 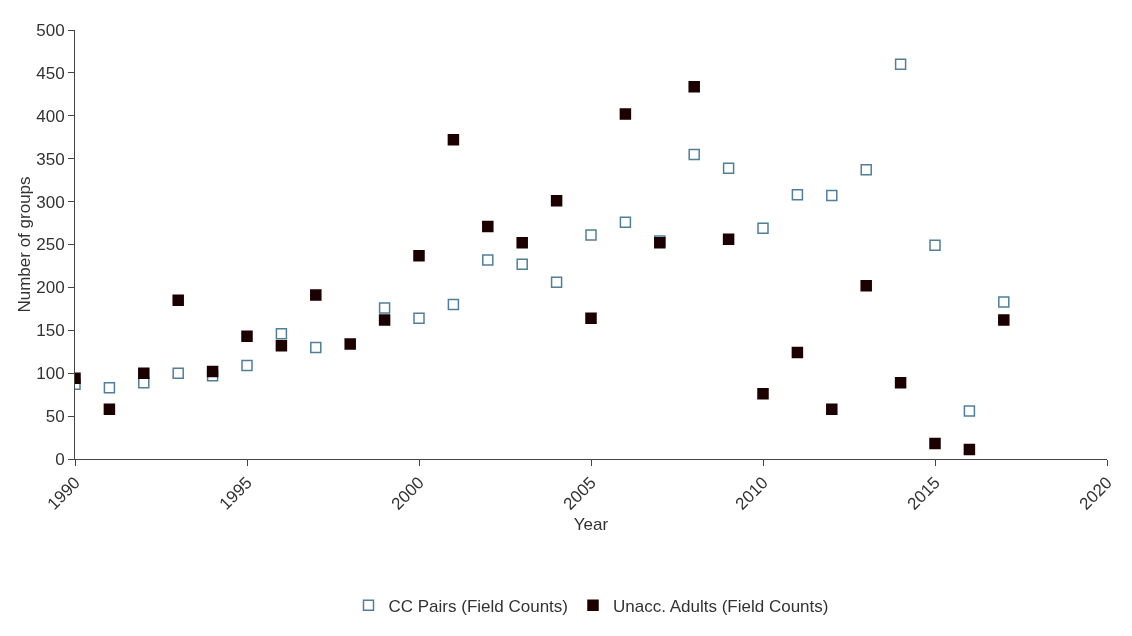 I want to click on x-axis-title: Year, so click(x=591, y=525).